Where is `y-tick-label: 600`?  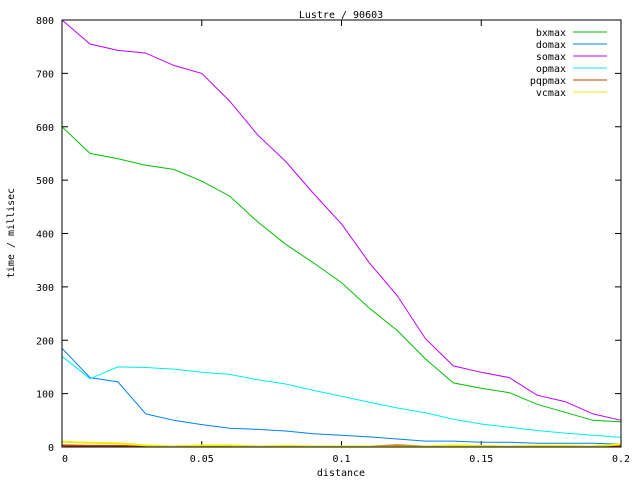
y-tick-label: 600 is located at coordinates (45, 128).